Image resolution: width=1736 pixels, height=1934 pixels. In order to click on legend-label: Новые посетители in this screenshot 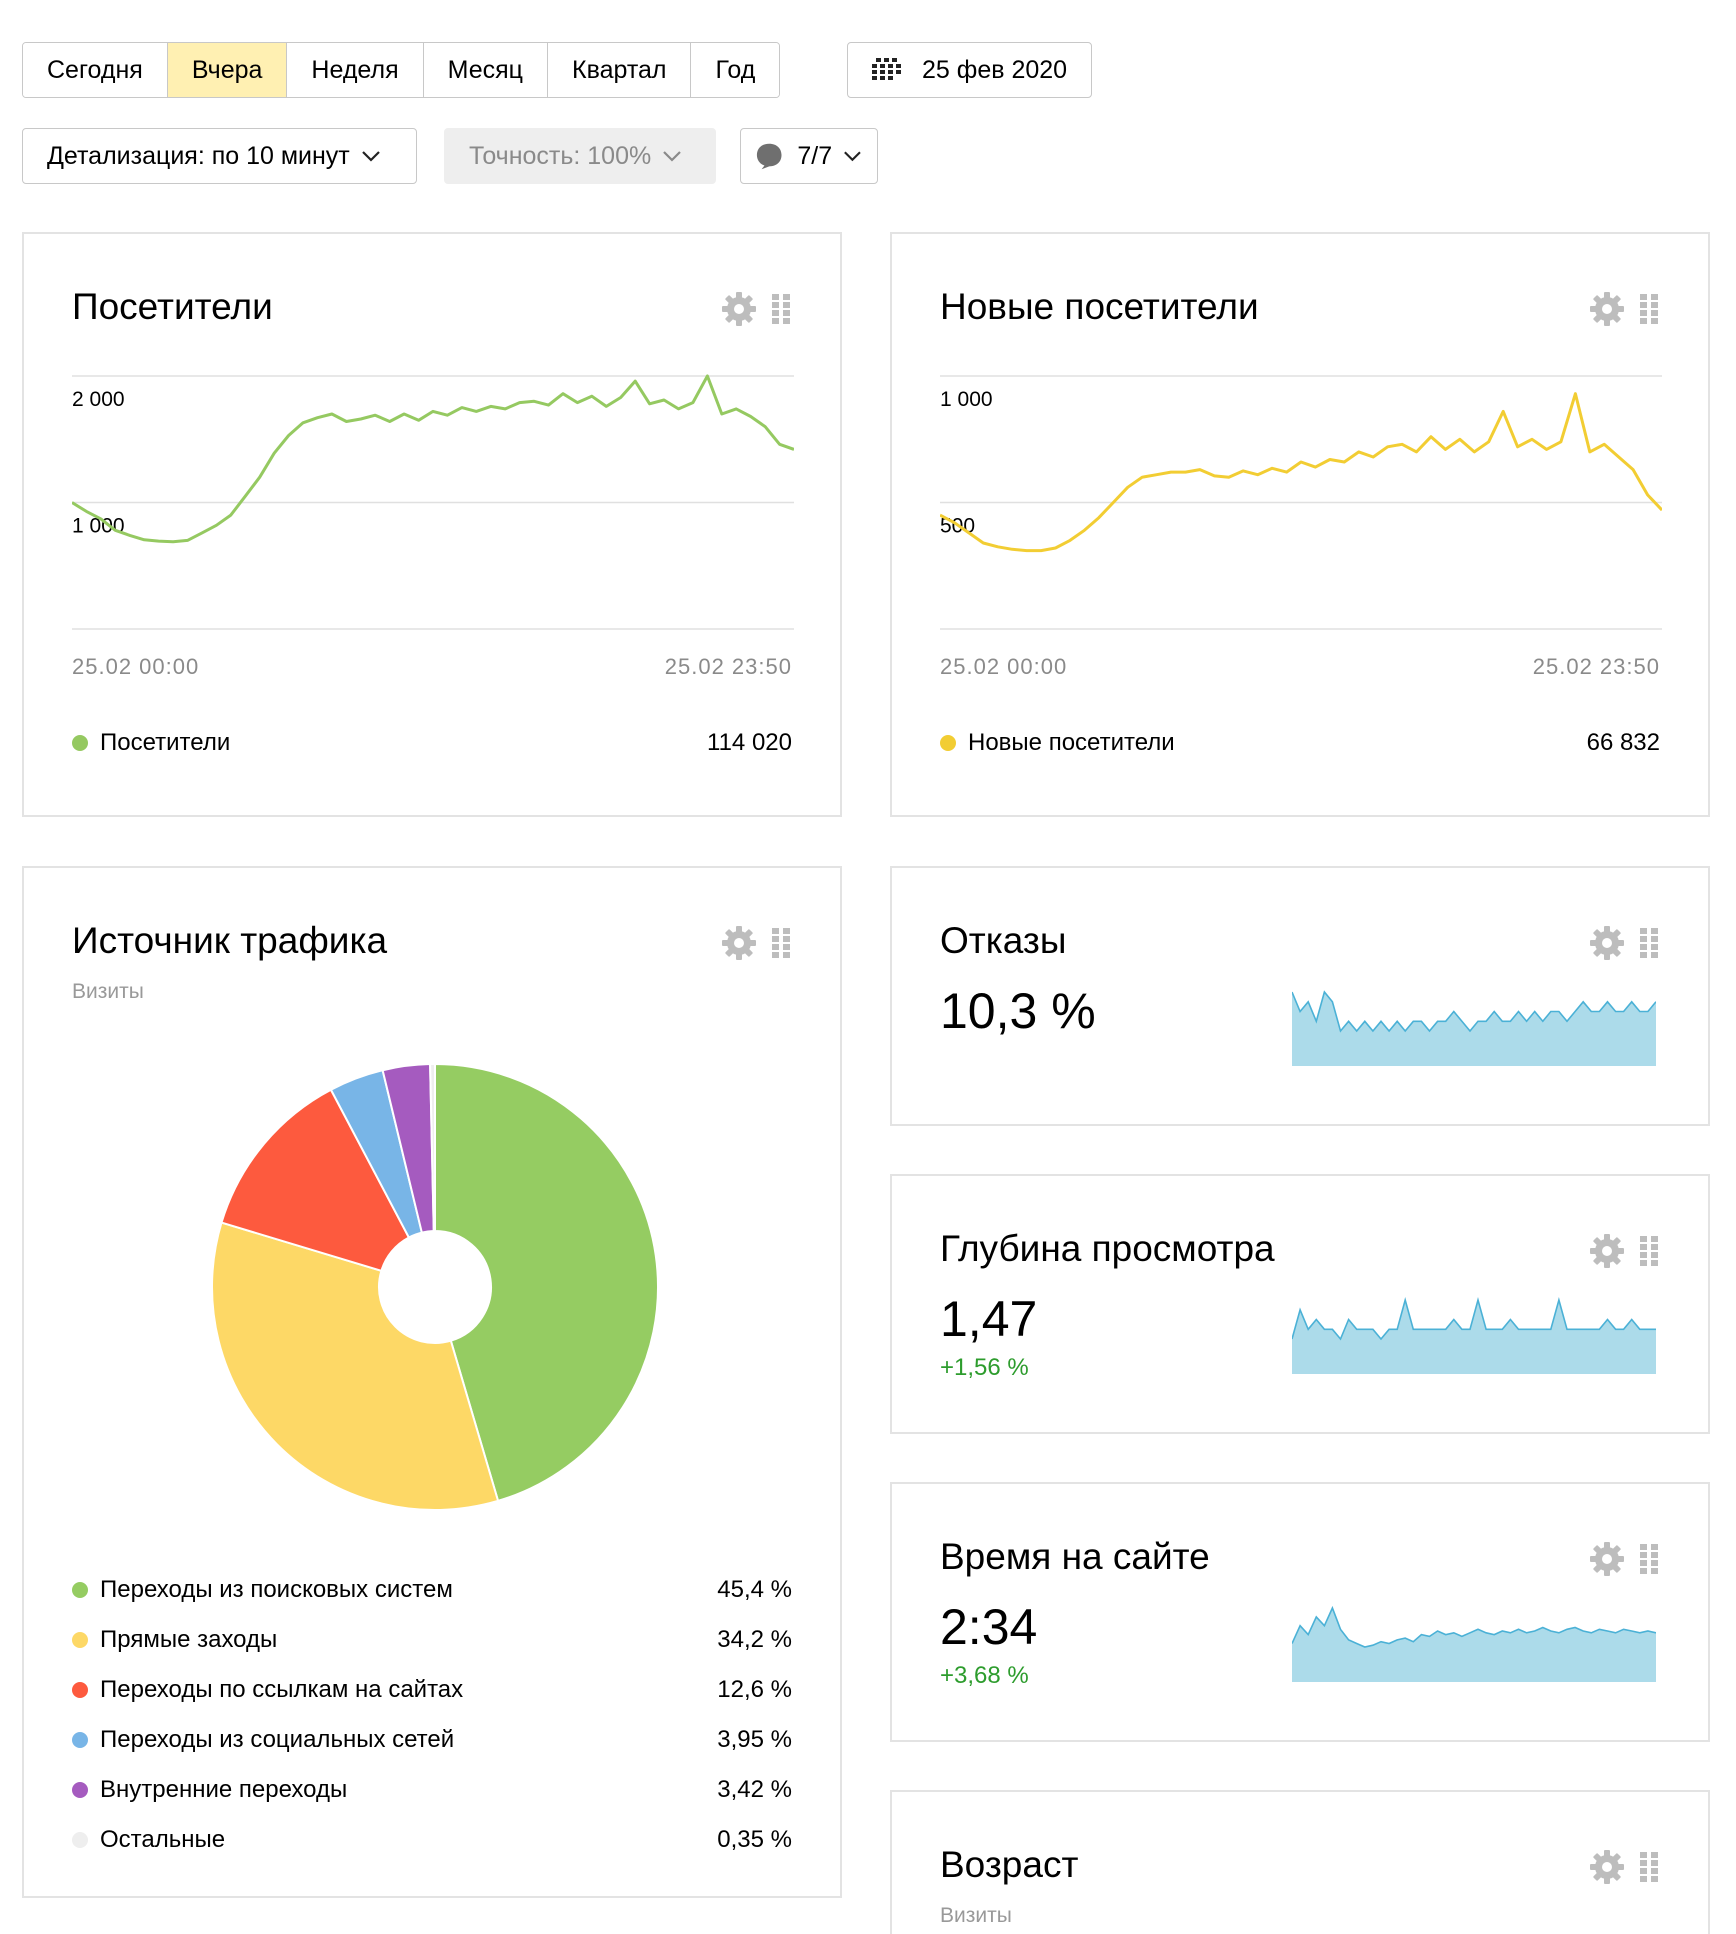, I will do `click(1071, 742)`.